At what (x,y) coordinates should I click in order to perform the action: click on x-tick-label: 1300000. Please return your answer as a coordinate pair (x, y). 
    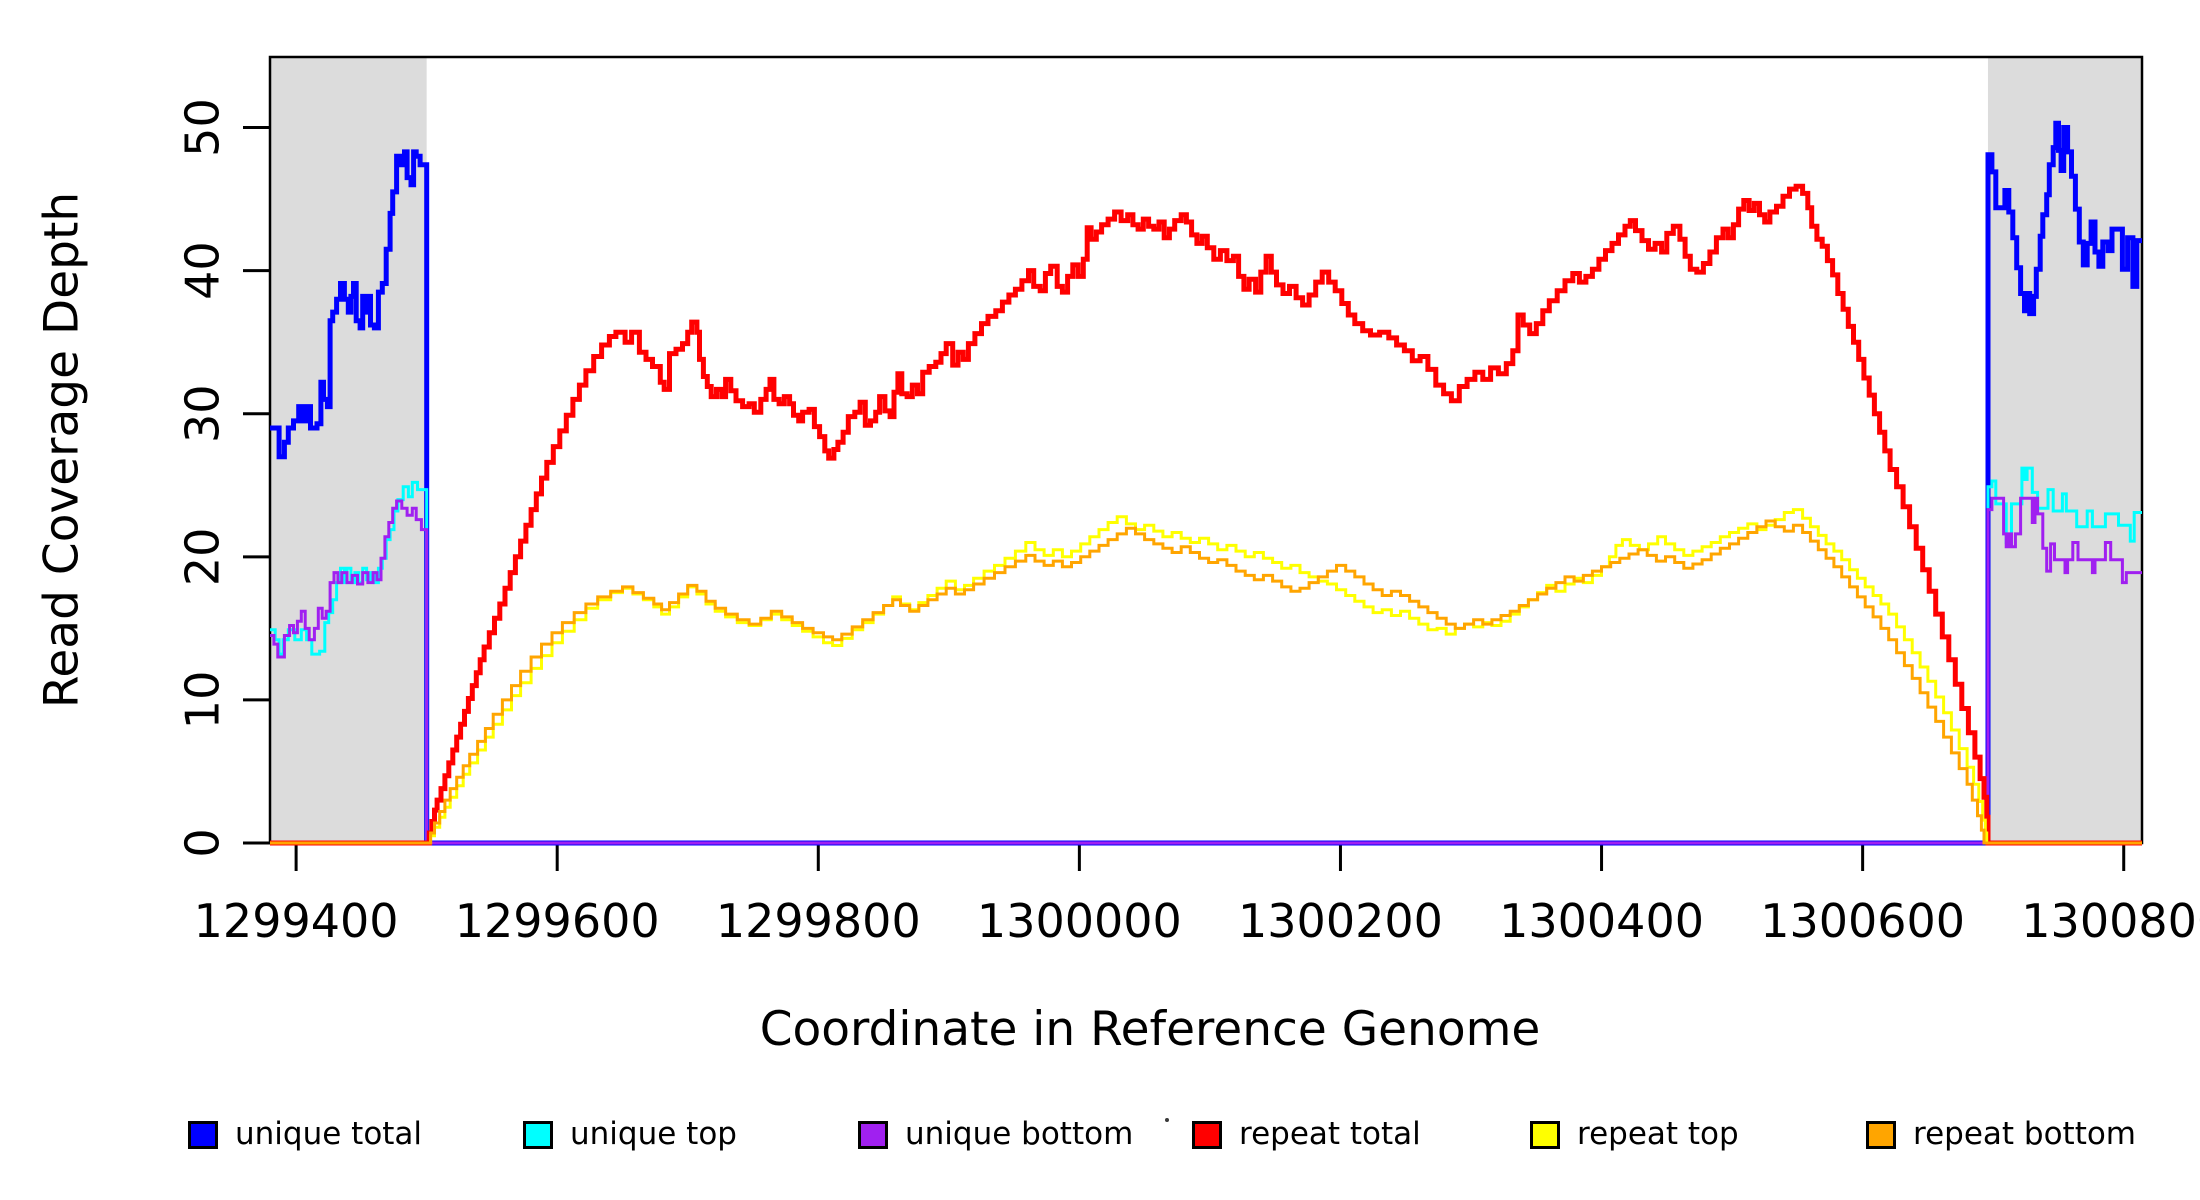
    Looking at the image, I should click on (1079, 921).